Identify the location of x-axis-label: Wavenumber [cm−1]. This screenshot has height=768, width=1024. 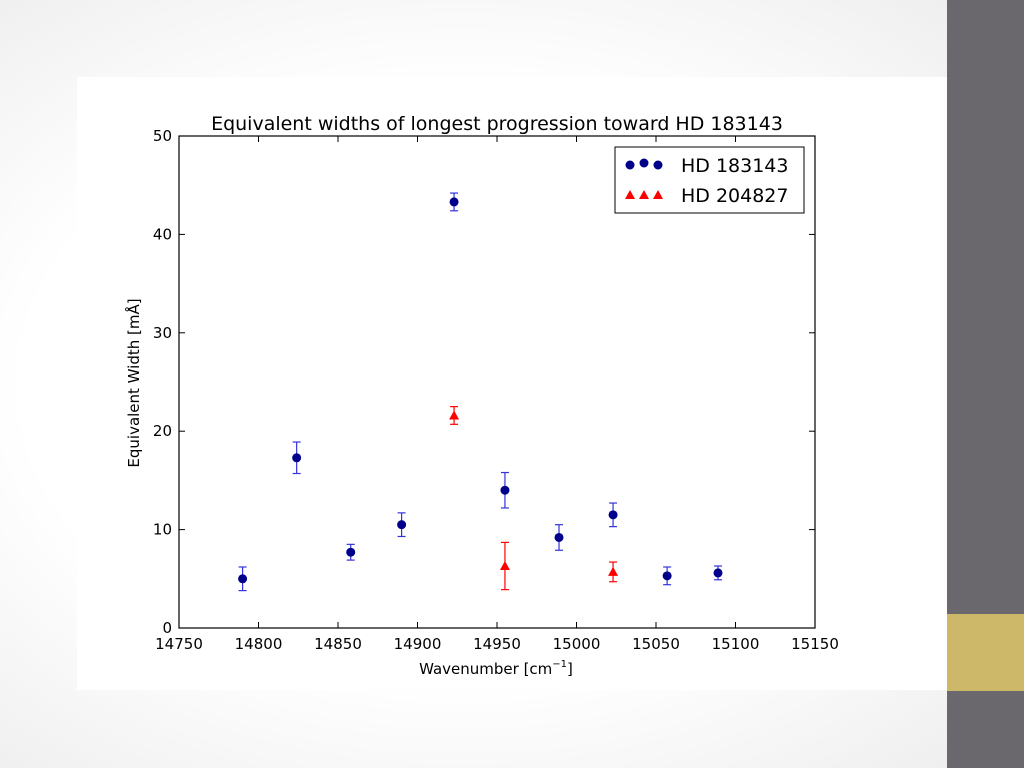
(496, 668).